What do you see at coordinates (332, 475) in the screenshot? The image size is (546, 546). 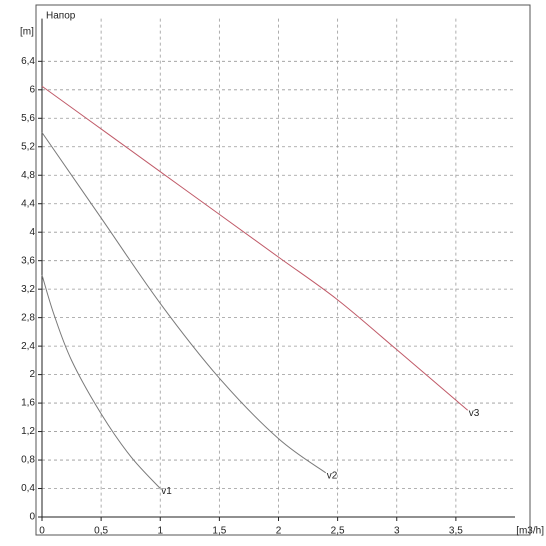 I see `series-label: v2` at bounding box center [332, 475].